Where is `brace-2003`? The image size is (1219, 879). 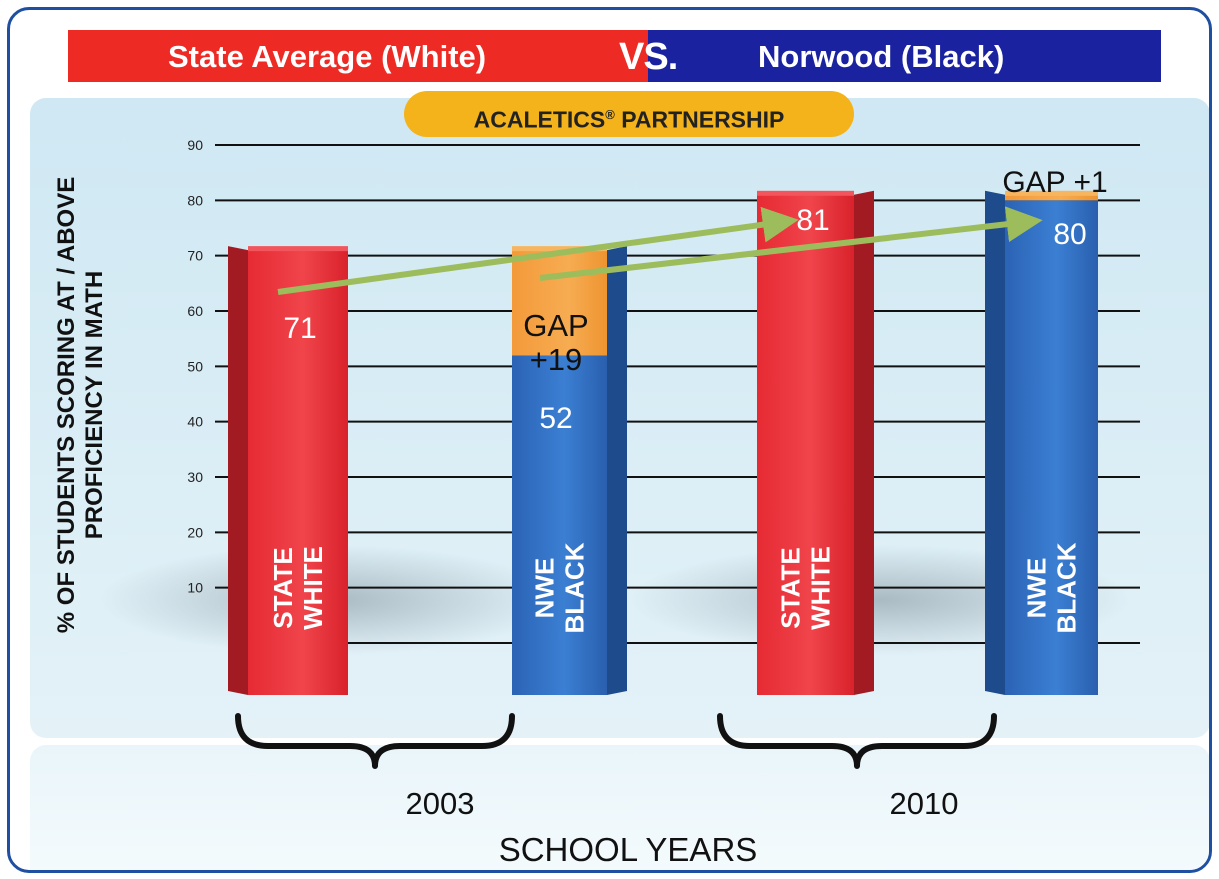 brace-2003 is located at coordinates (375, 741).